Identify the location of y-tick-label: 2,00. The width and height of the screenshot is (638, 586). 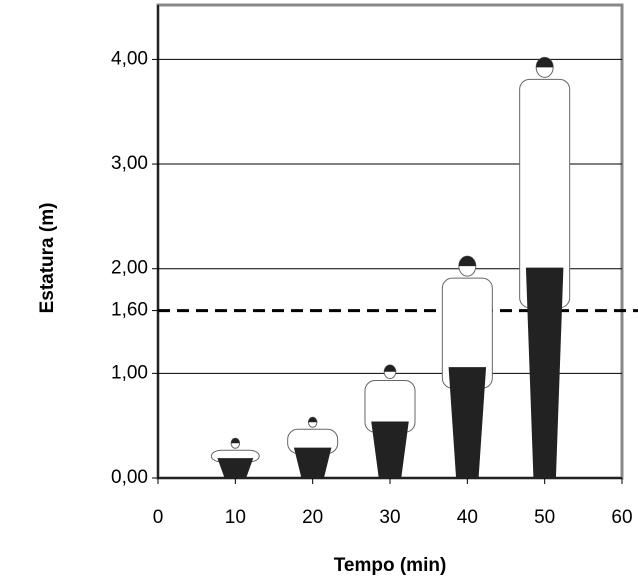
(129, 268).